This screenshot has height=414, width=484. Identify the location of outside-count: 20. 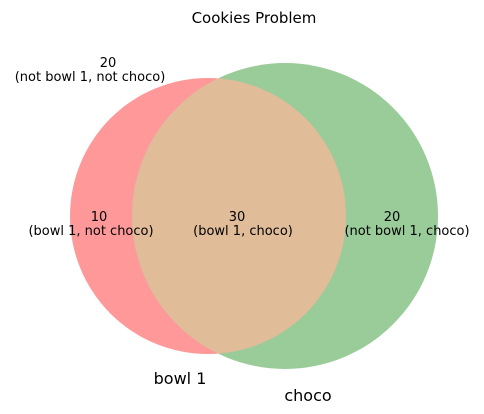
(108, 63).